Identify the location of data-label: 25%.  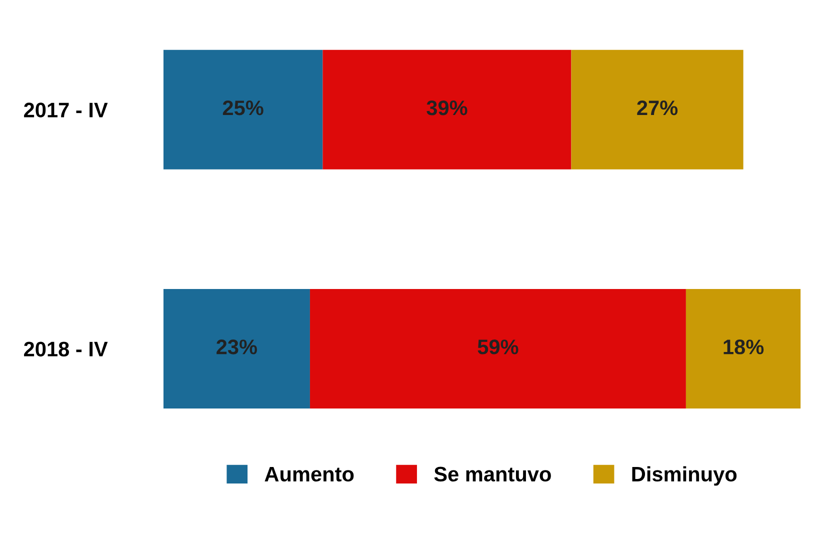
(243, 108).